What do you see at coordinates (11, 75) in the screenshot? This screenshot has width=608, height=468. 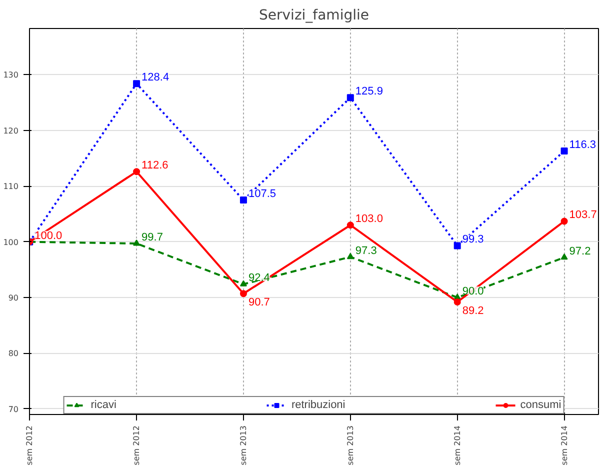 I see `y-tick-label: 130` at bounding box center [11, 75].